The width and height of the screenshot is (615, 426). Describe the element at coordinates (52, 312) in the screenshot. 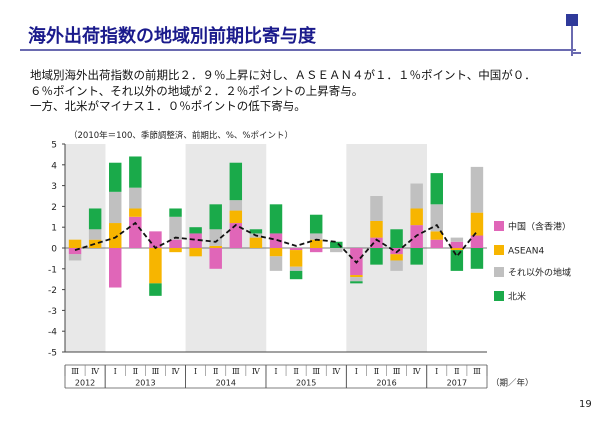

I see `y-tick-label: -3` at that location.